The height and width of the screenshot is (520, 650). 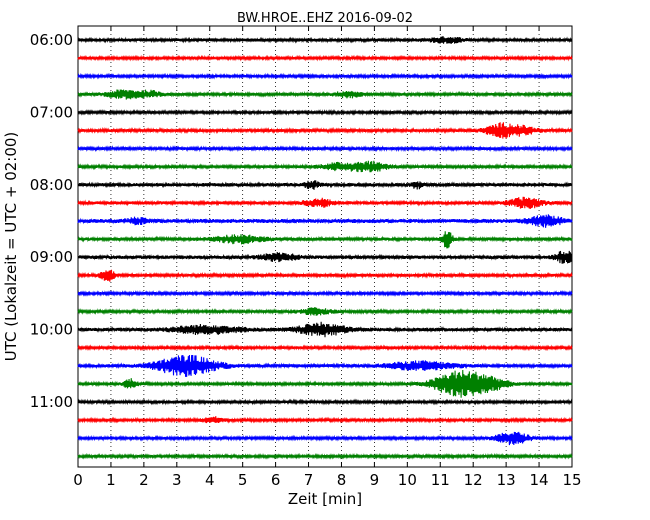 What do you see at coordinates (342, 480) in the screenshot?
I see `x-tick-label: 8` at bounding box center [342, 480].